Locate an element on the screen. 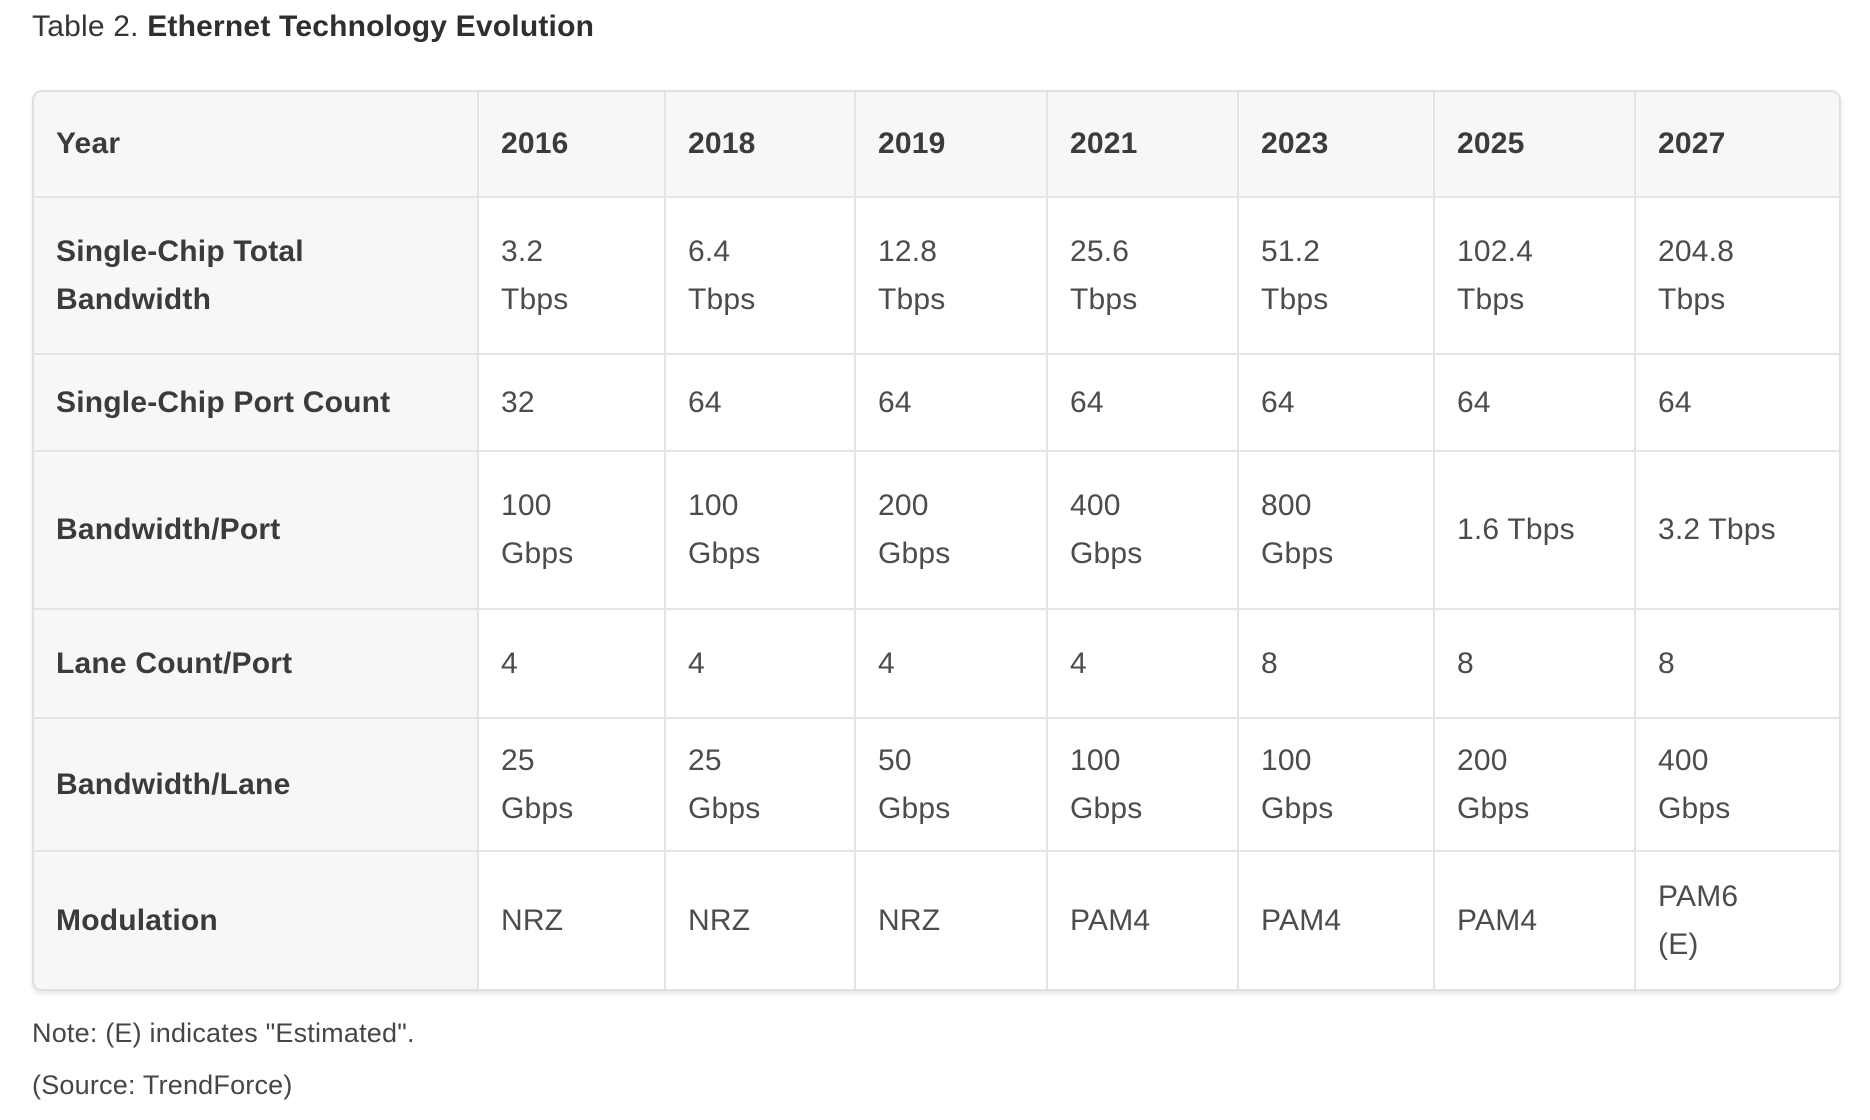  row-header-total-bandwidth: Single-Chip Total Bandwidth is located at coordinates (256, 276).